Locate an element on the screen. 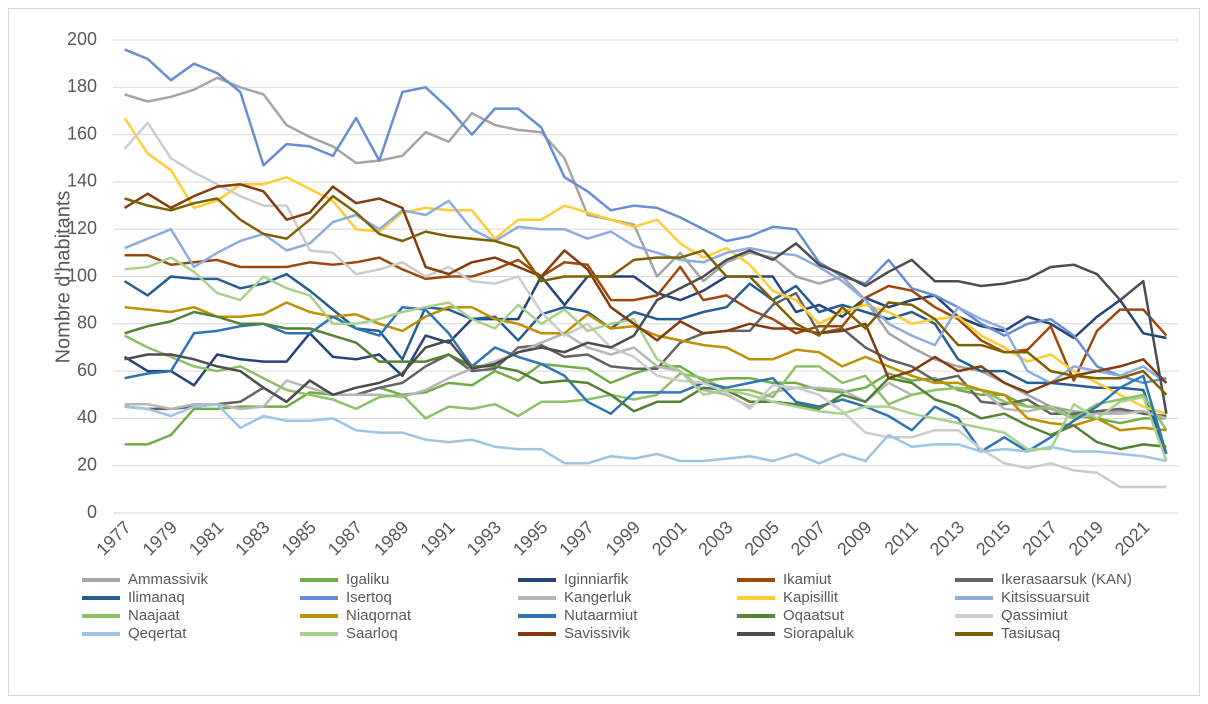 This screenshot has width=1208, height=704. legend-label: Naajaat is located at coordinates (154, 615).